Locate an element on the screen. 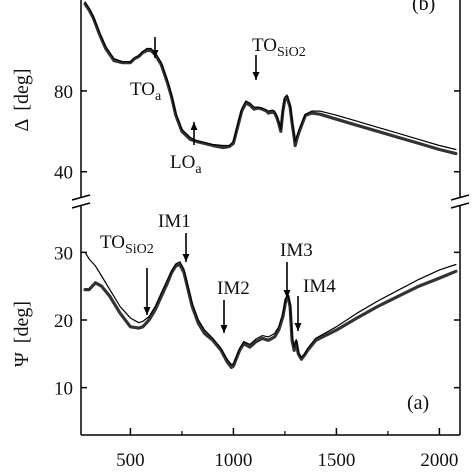  annotation-label: IM1 is located at coordinates (174, 221).